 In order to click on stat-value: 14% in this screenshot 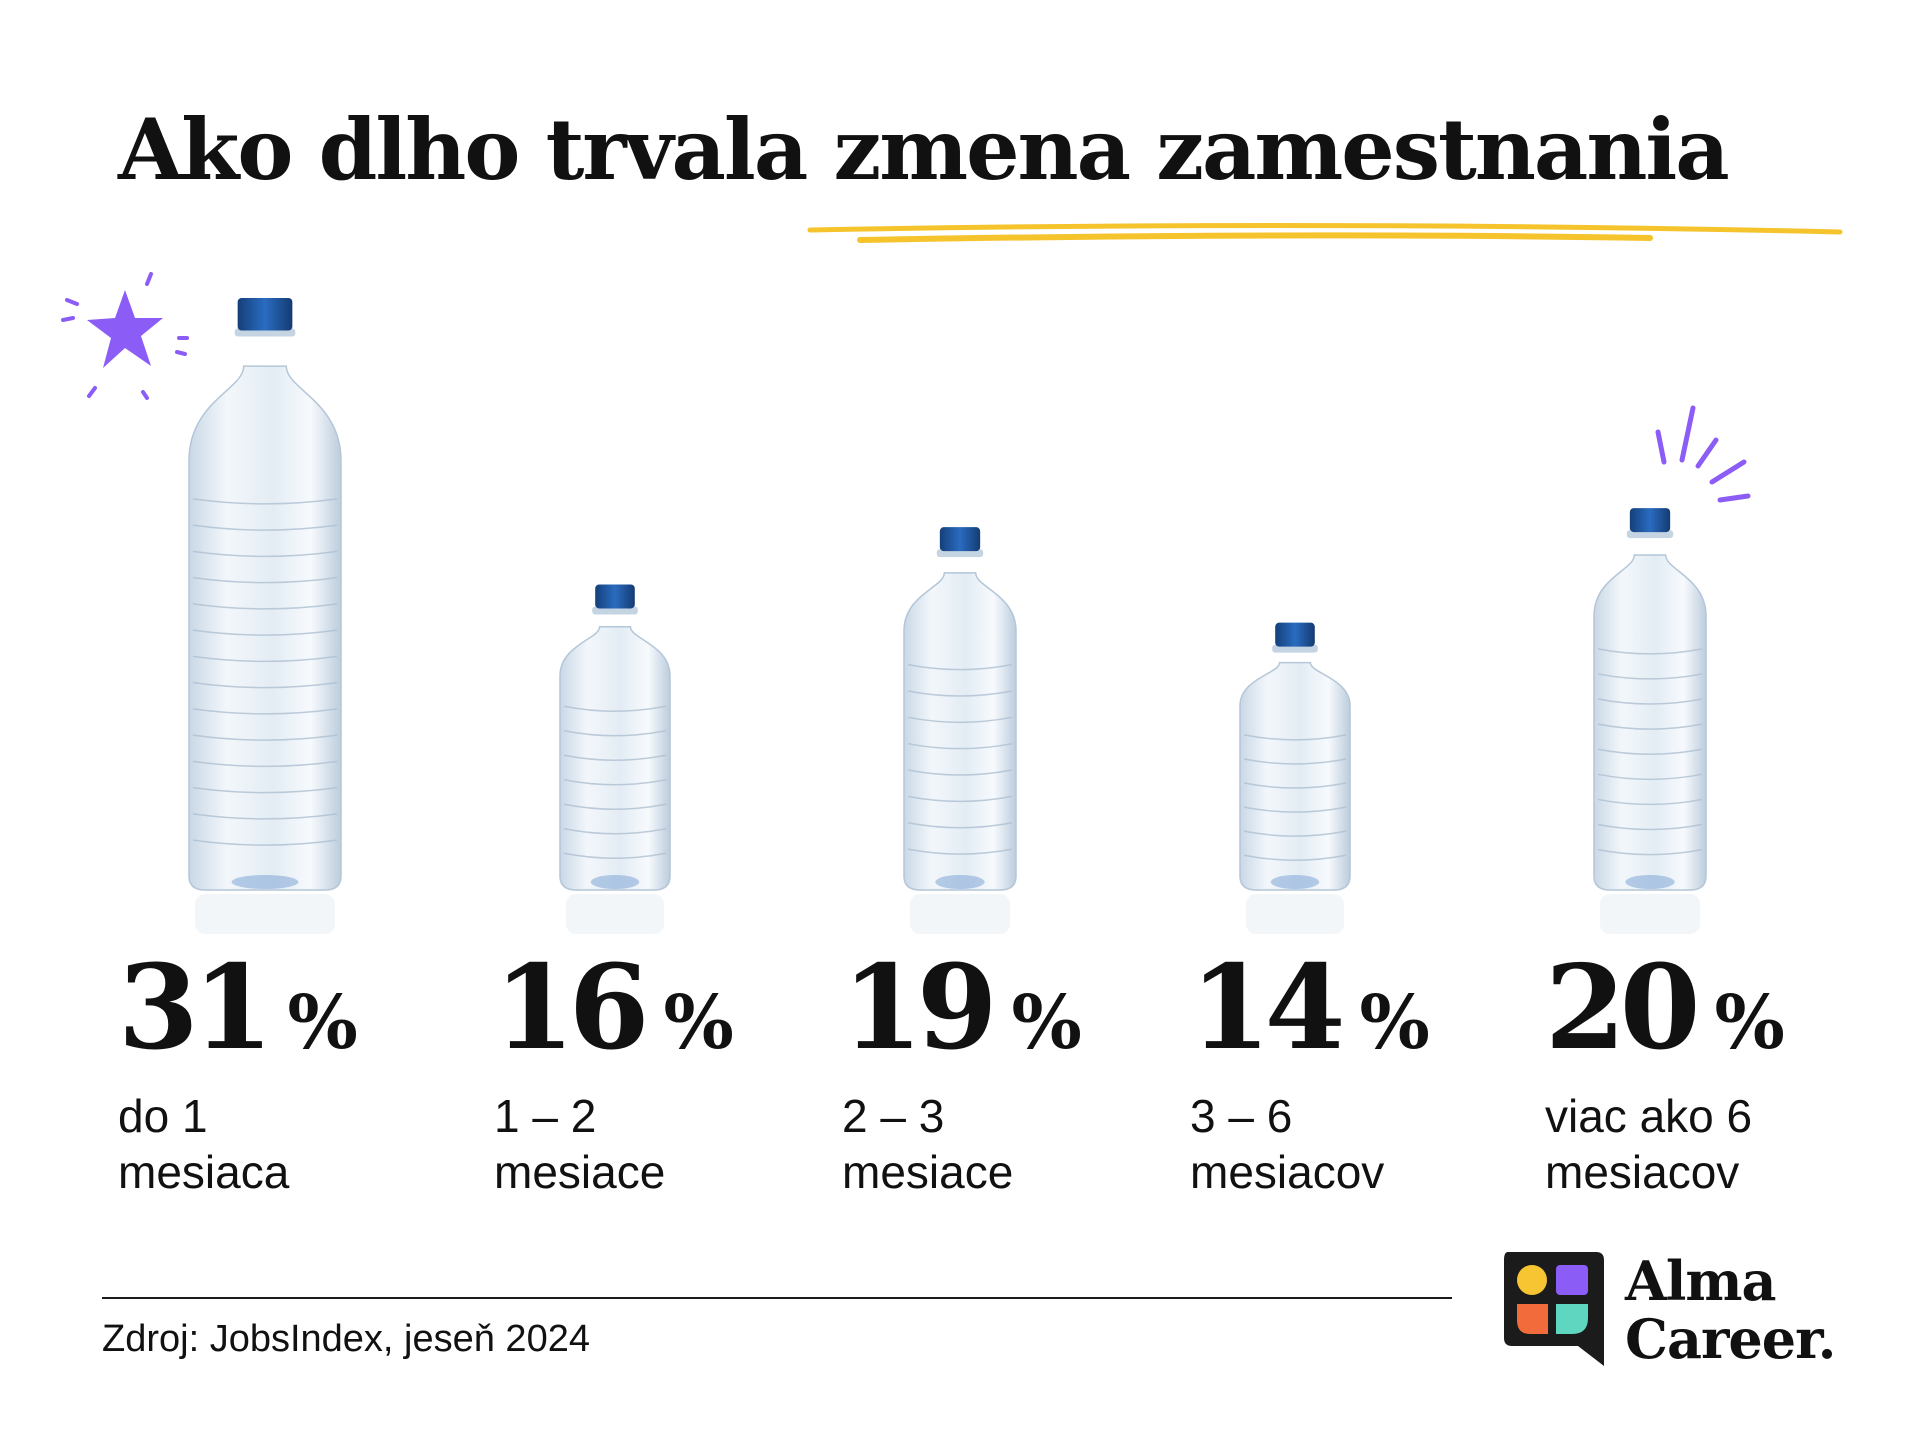, I will do `click(1360, 1008)`.